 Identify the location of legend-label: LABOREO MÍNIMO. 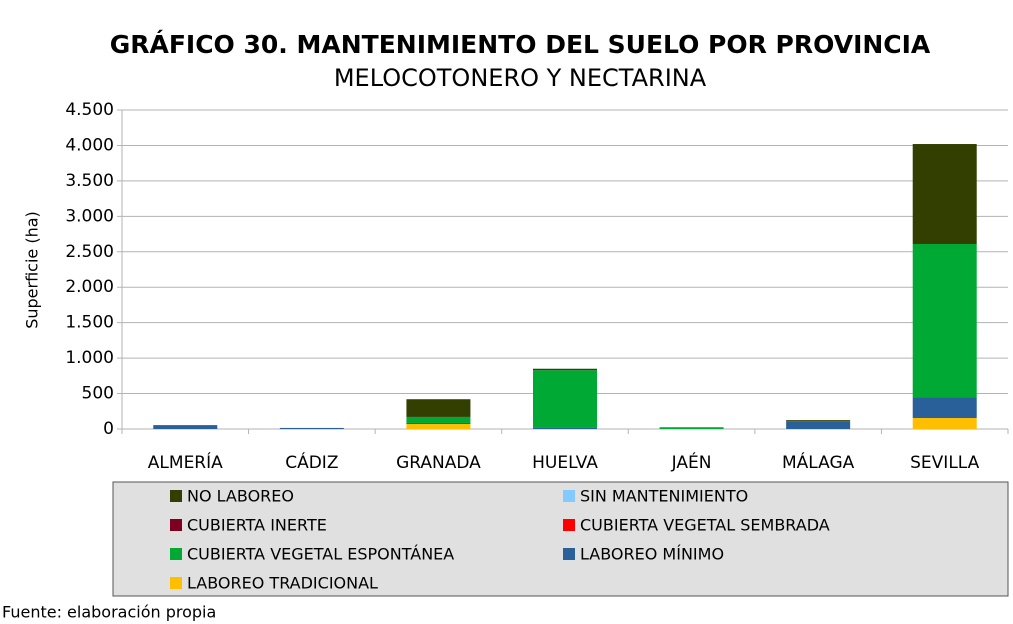
(652, 554).